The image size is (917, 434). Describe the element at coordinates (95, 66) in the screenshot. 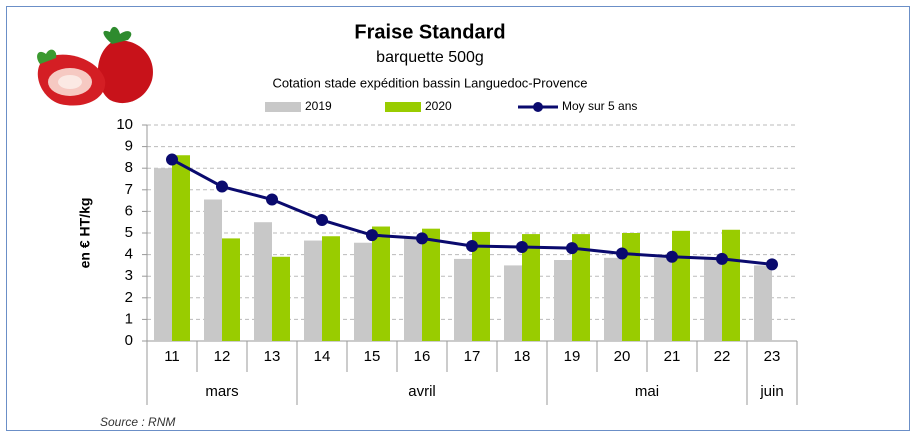

I see `strawberry-illustration` at that location.